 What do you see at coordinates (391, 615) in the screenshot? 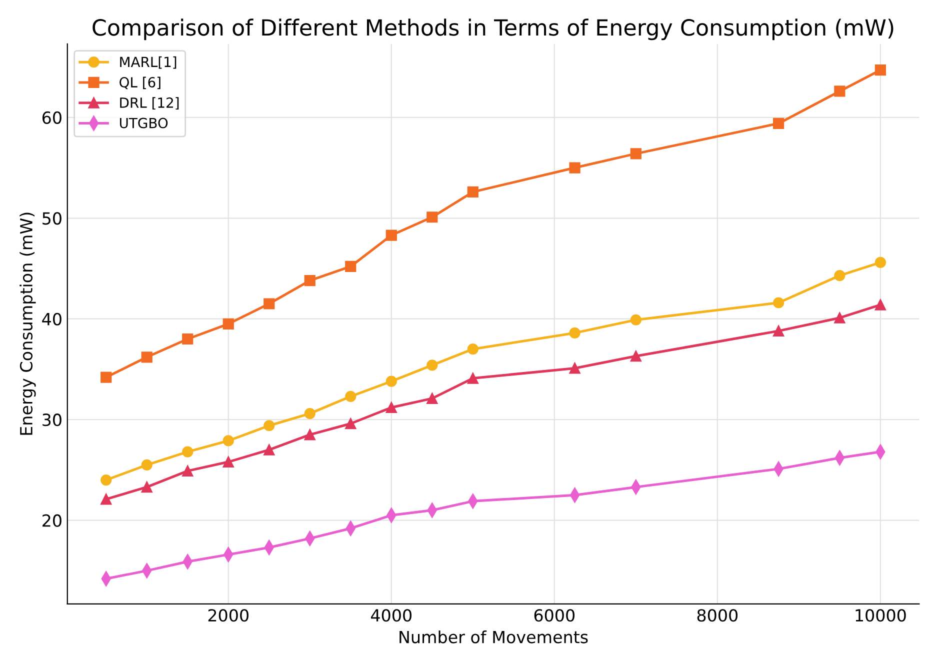
I see `x-tick-label: 4000` at bounding box center [391, 615].